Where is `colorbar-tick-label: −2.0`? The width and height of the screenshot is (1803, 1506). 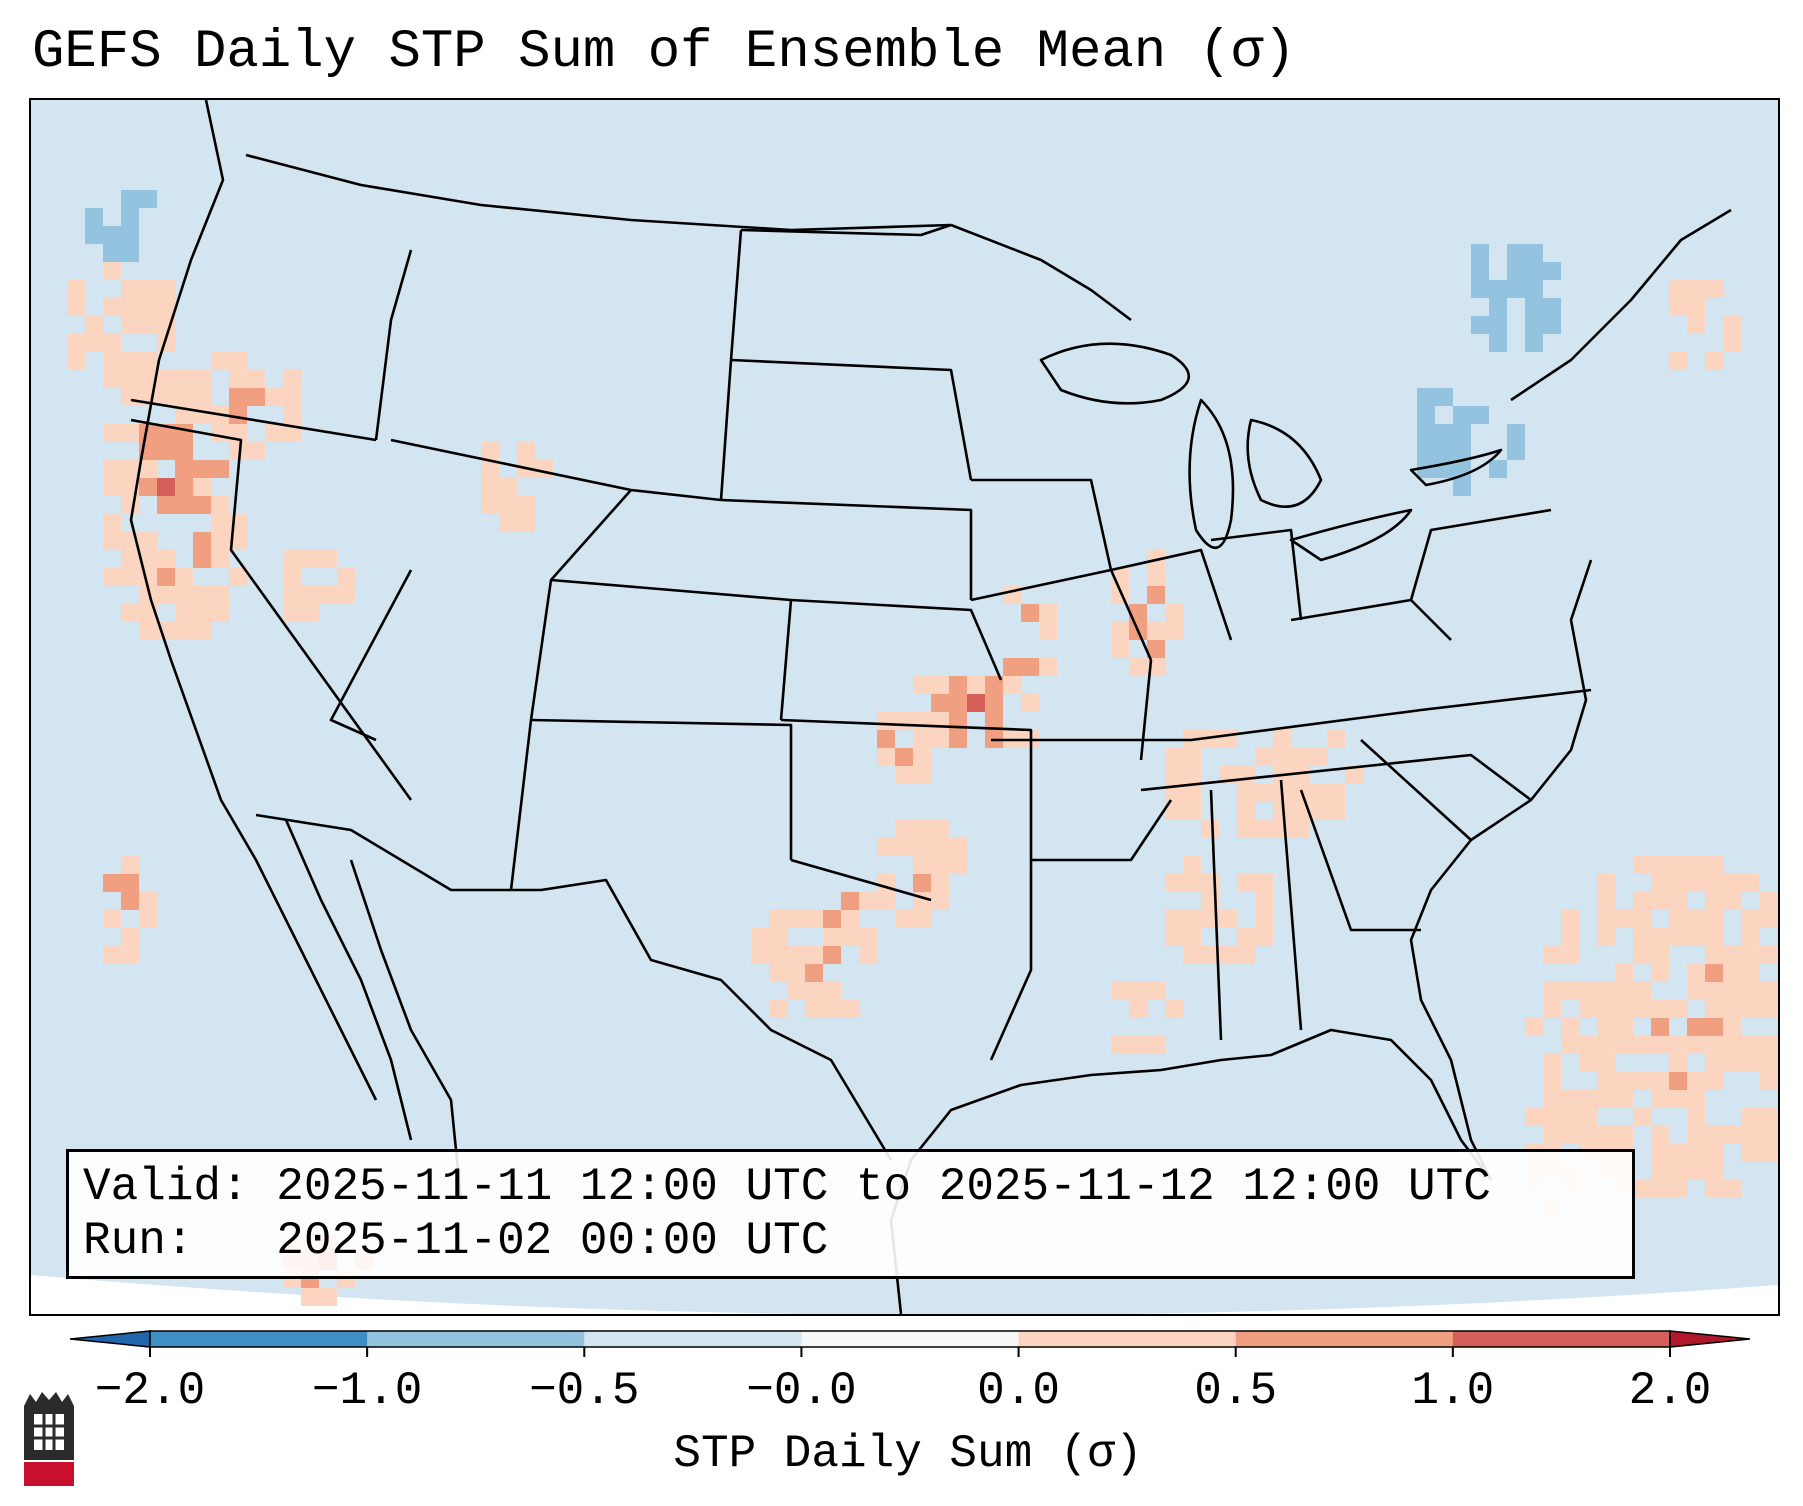 colorbar-tick-label: −2.0 is located at coordinates (150, 1391).